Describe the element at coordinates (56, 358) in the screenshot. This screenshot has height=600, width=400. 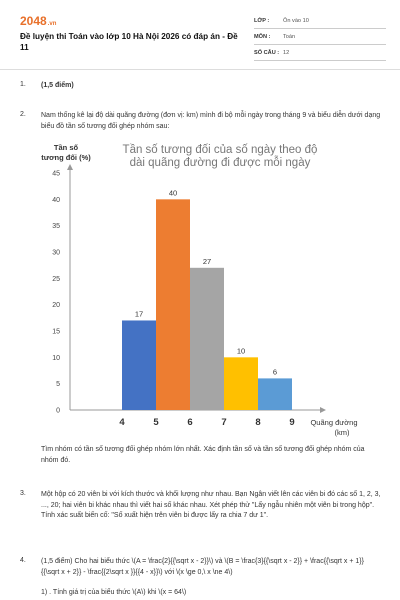
I see `y-tick-label: 10` at that location.